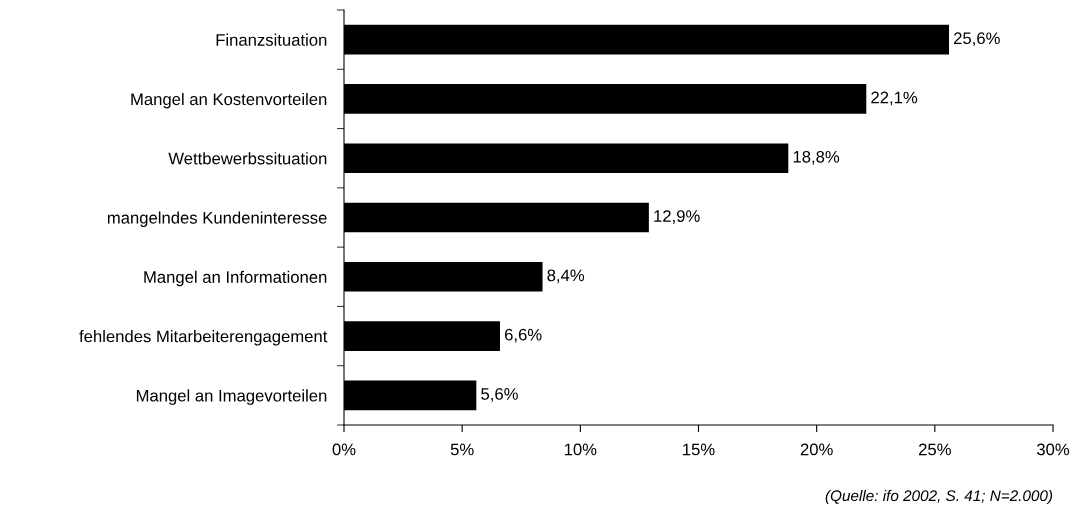  What do you see at coordinates (580, 449) in the screenshot?
I see `x-tick-label: 10%` at bounding box center [580, 449].